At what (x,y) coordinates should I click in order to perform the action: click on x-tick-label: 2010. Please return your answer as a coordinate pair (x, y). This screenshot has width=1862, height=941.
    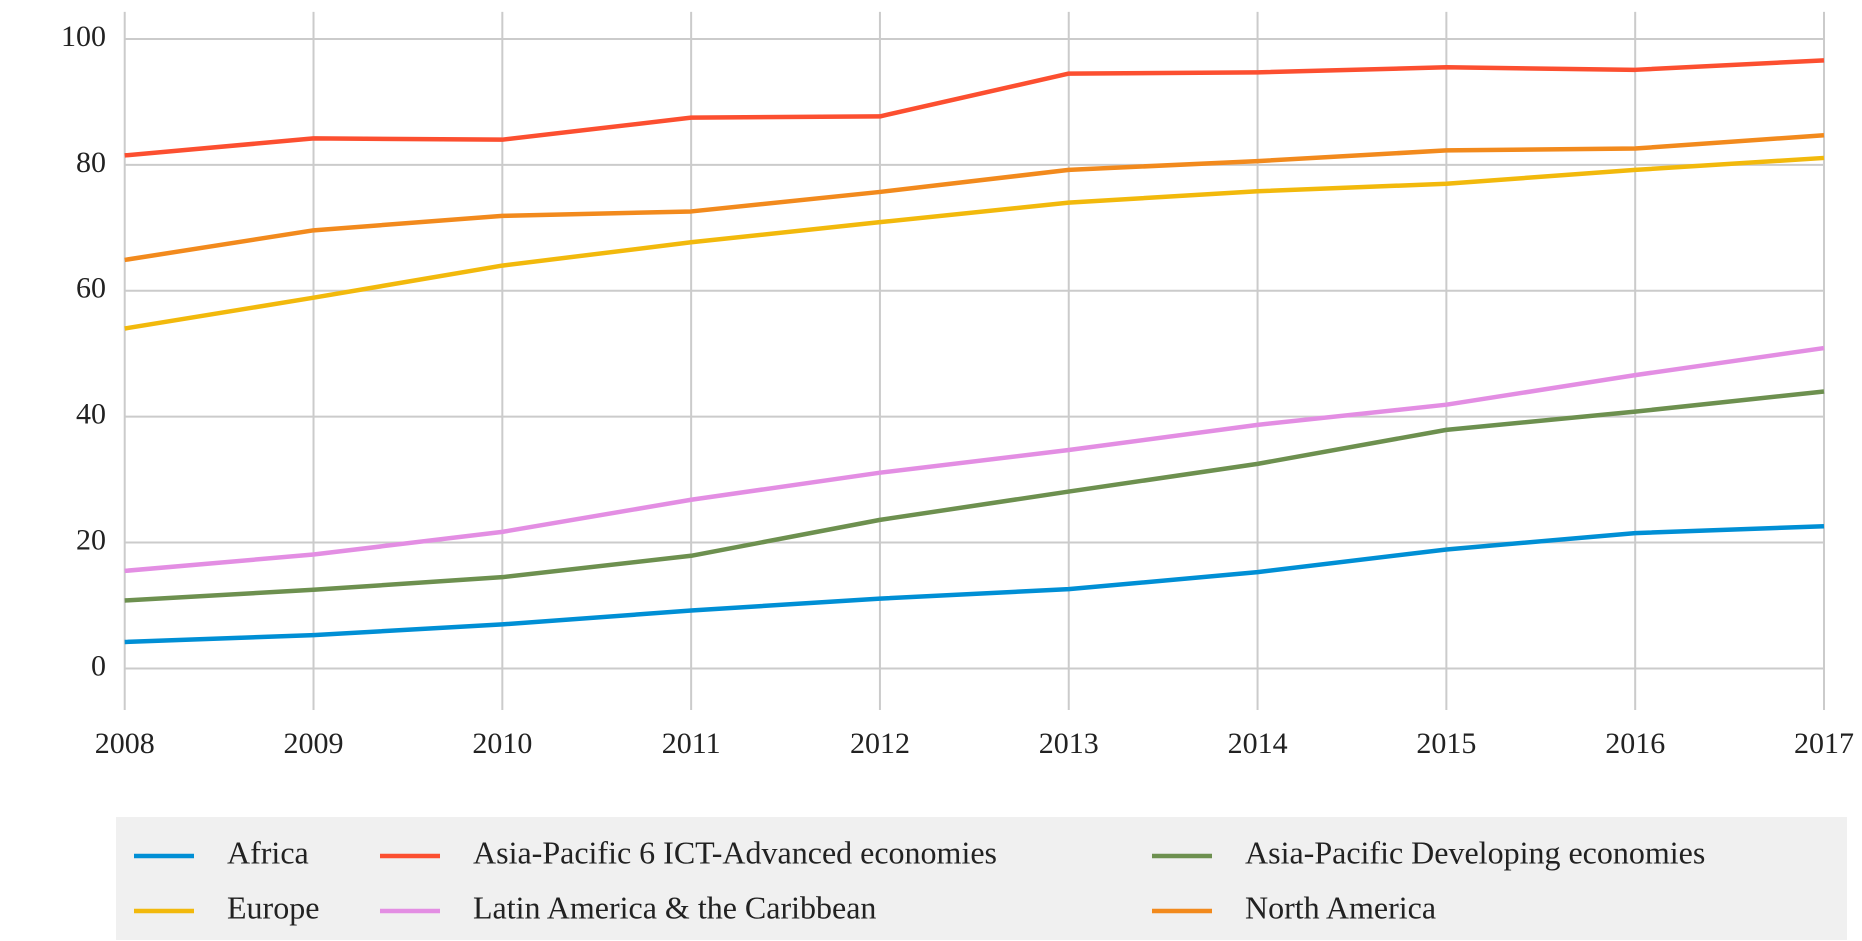
    Looking at the image, I should click on (502, 743).